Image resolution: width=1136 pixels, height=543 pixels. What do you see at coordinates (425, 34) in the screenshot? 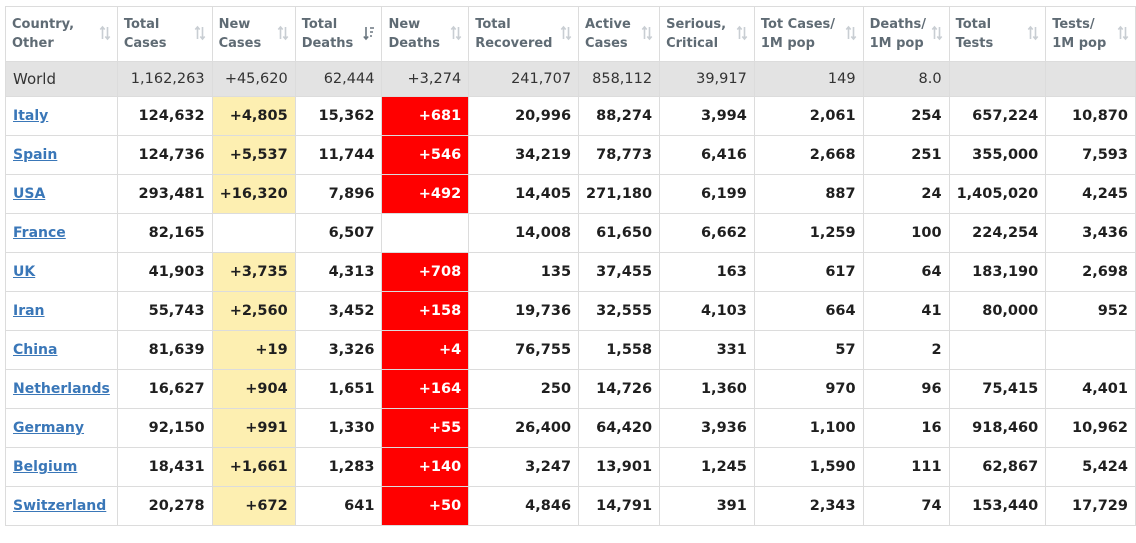
I see `column-header-new-deaths: New Deaths` at bounding box center [425, 34].